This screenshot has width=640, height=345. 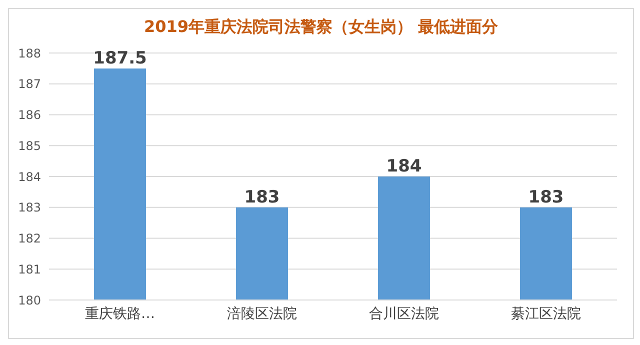 I want to click on y-tick-label: 185, so click(x=29, y=145).